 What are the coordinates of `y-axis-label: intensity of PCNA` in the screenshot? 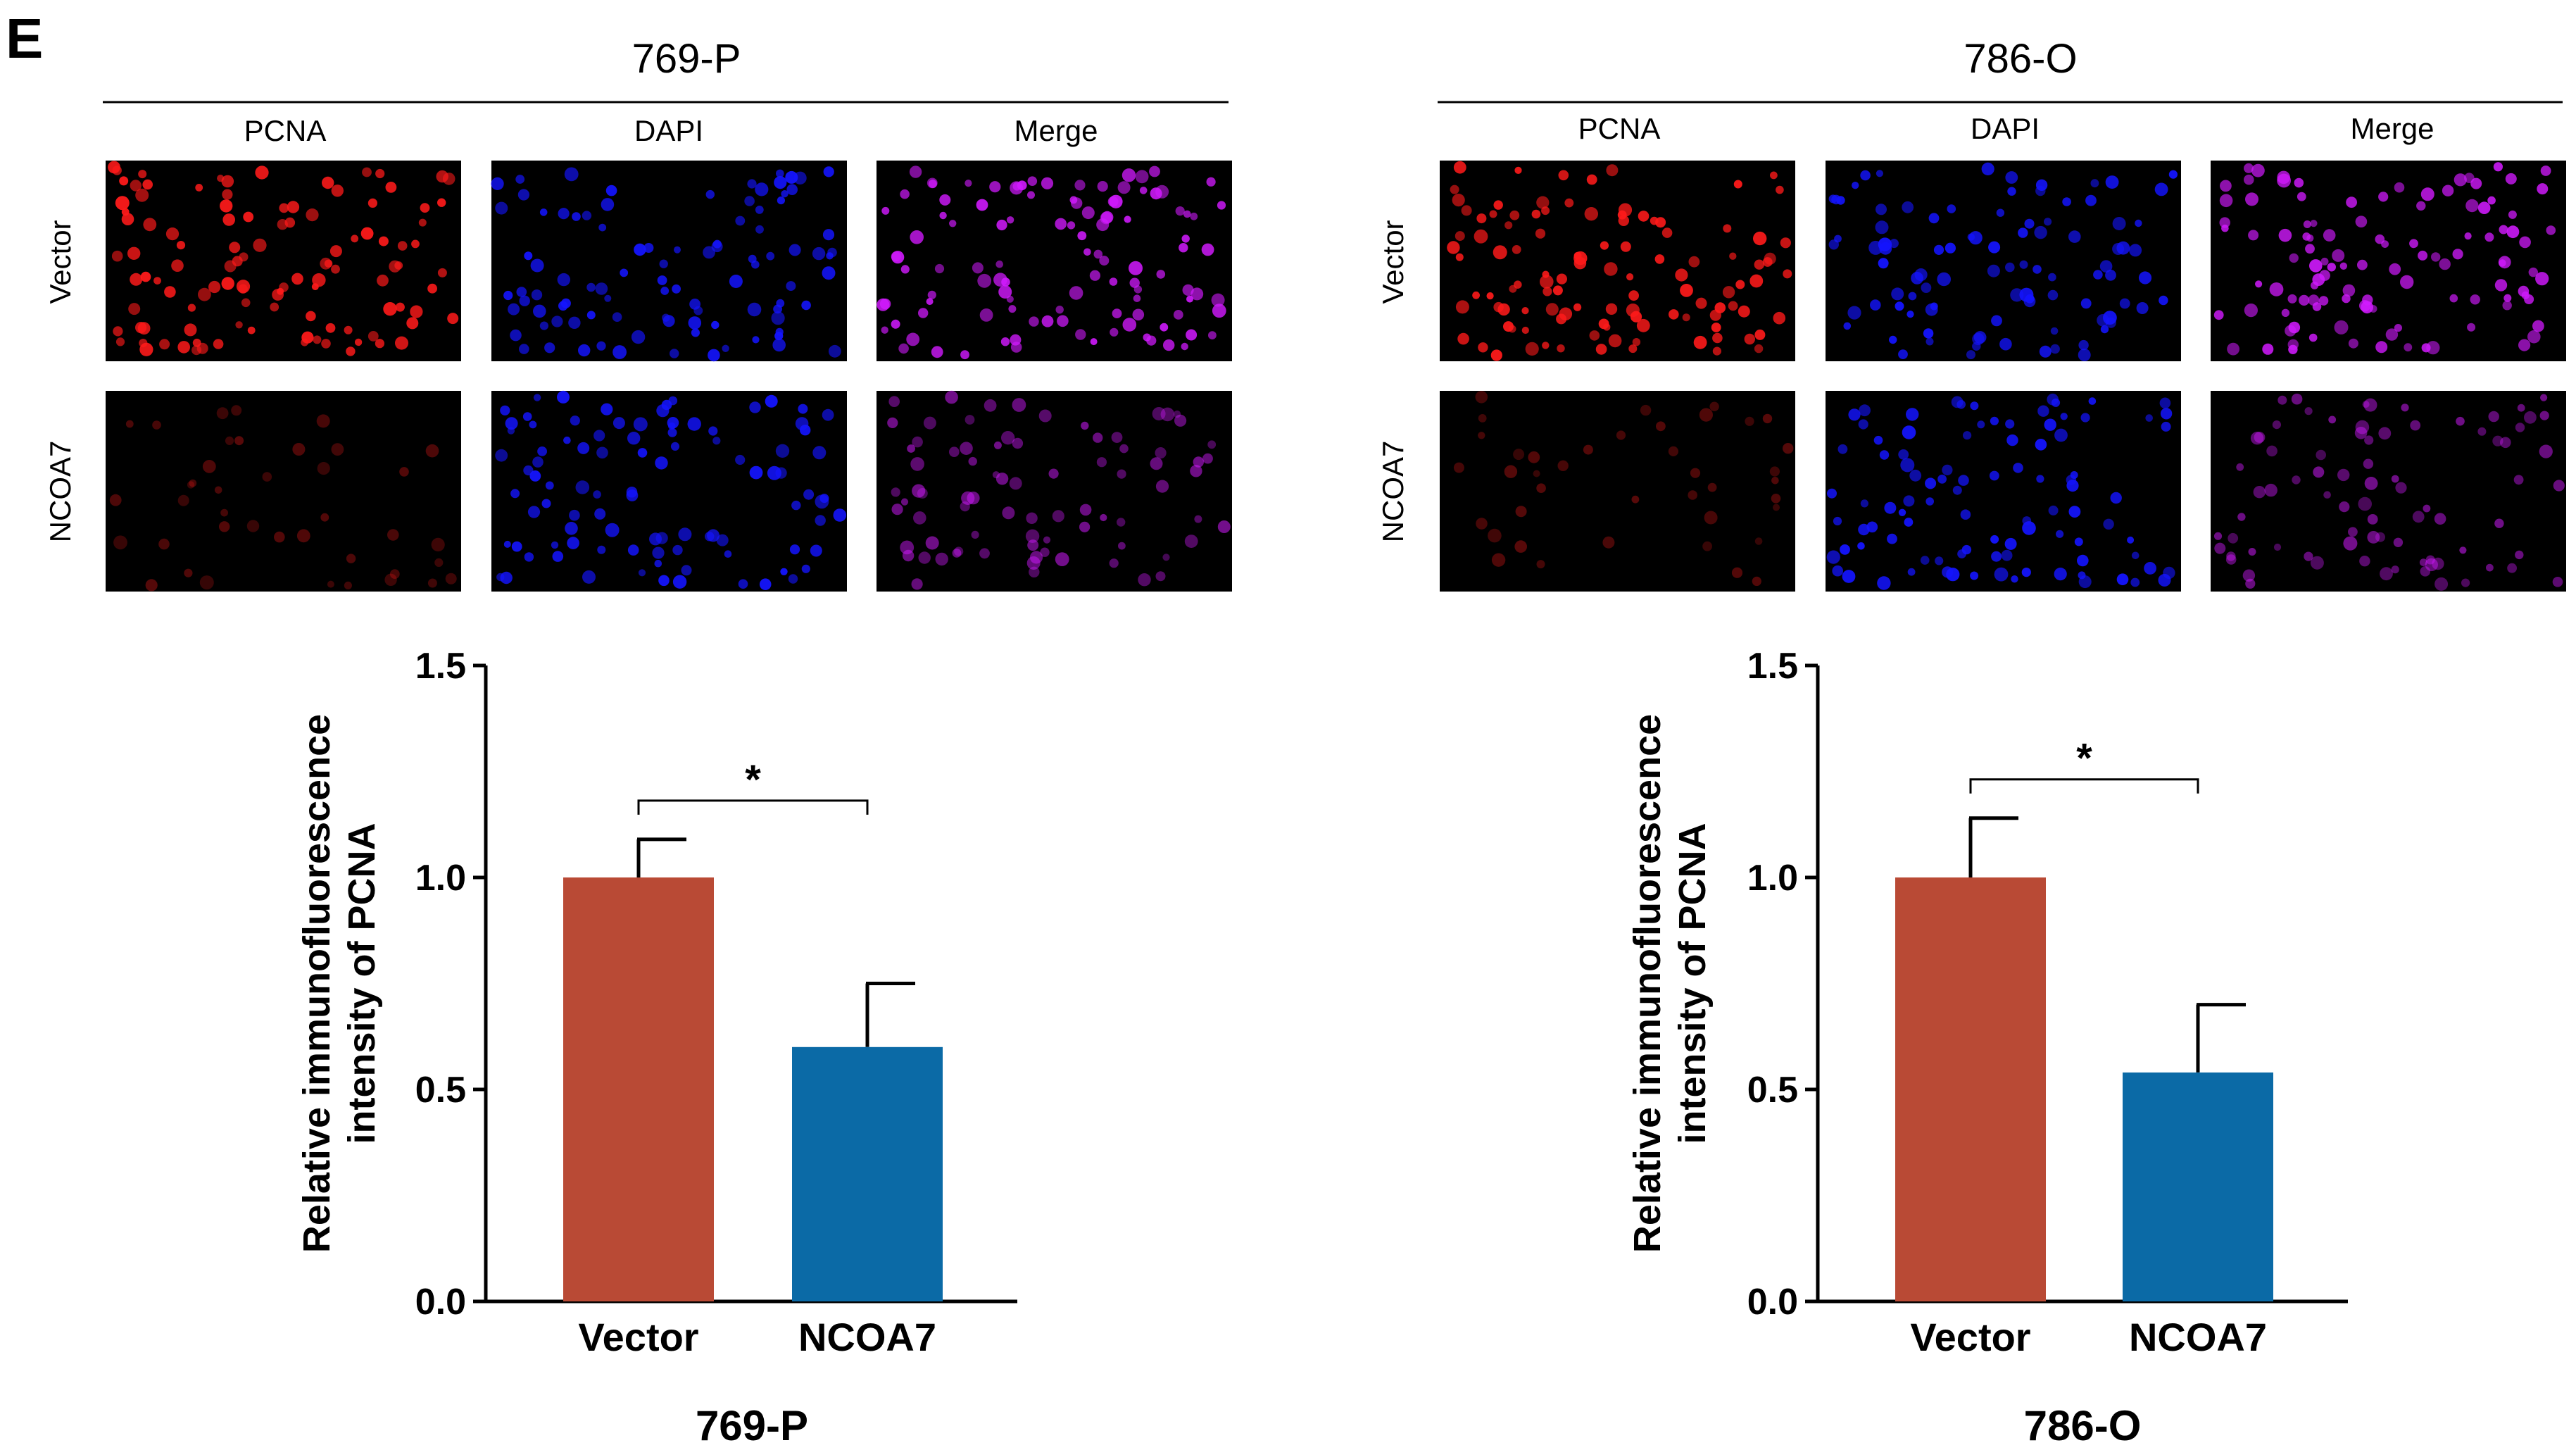 It's located at (362, 983).